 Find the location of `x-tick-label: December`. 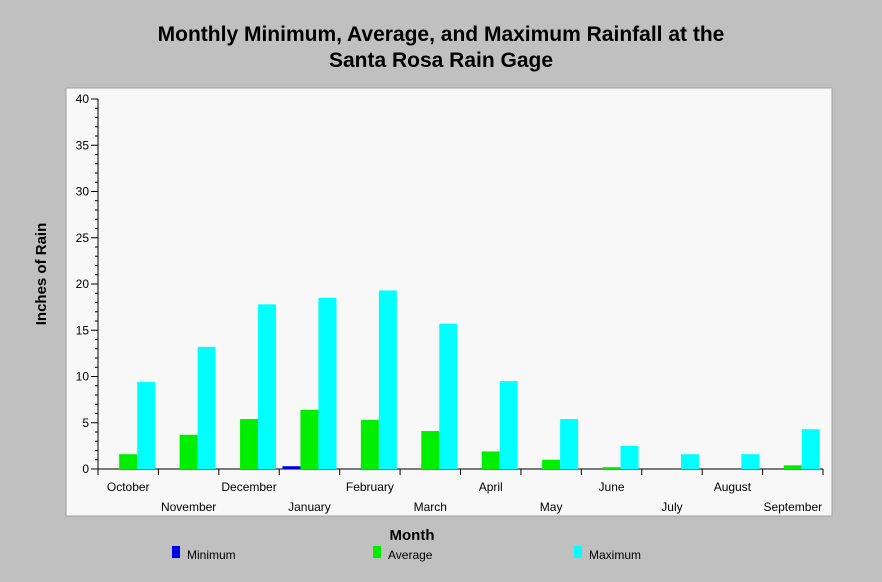

x-tick-label: December is located at coordinates (248, 487).